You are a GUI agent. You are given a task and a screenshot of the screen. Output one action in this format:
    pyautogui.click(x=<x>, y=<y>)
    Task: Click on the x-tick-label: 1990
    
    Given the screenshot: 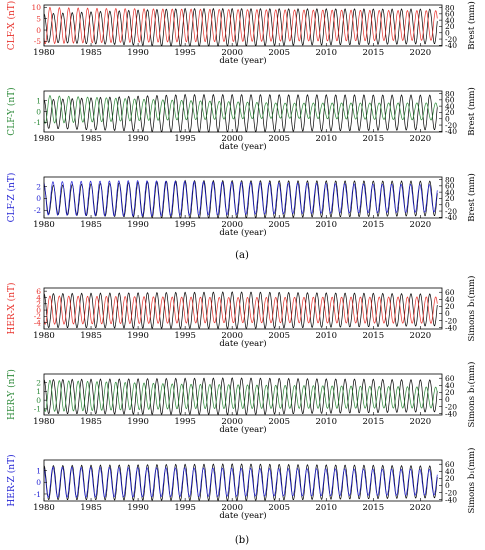 What is the action you would take?
    pyautogui.click(x=138, y=225)
    